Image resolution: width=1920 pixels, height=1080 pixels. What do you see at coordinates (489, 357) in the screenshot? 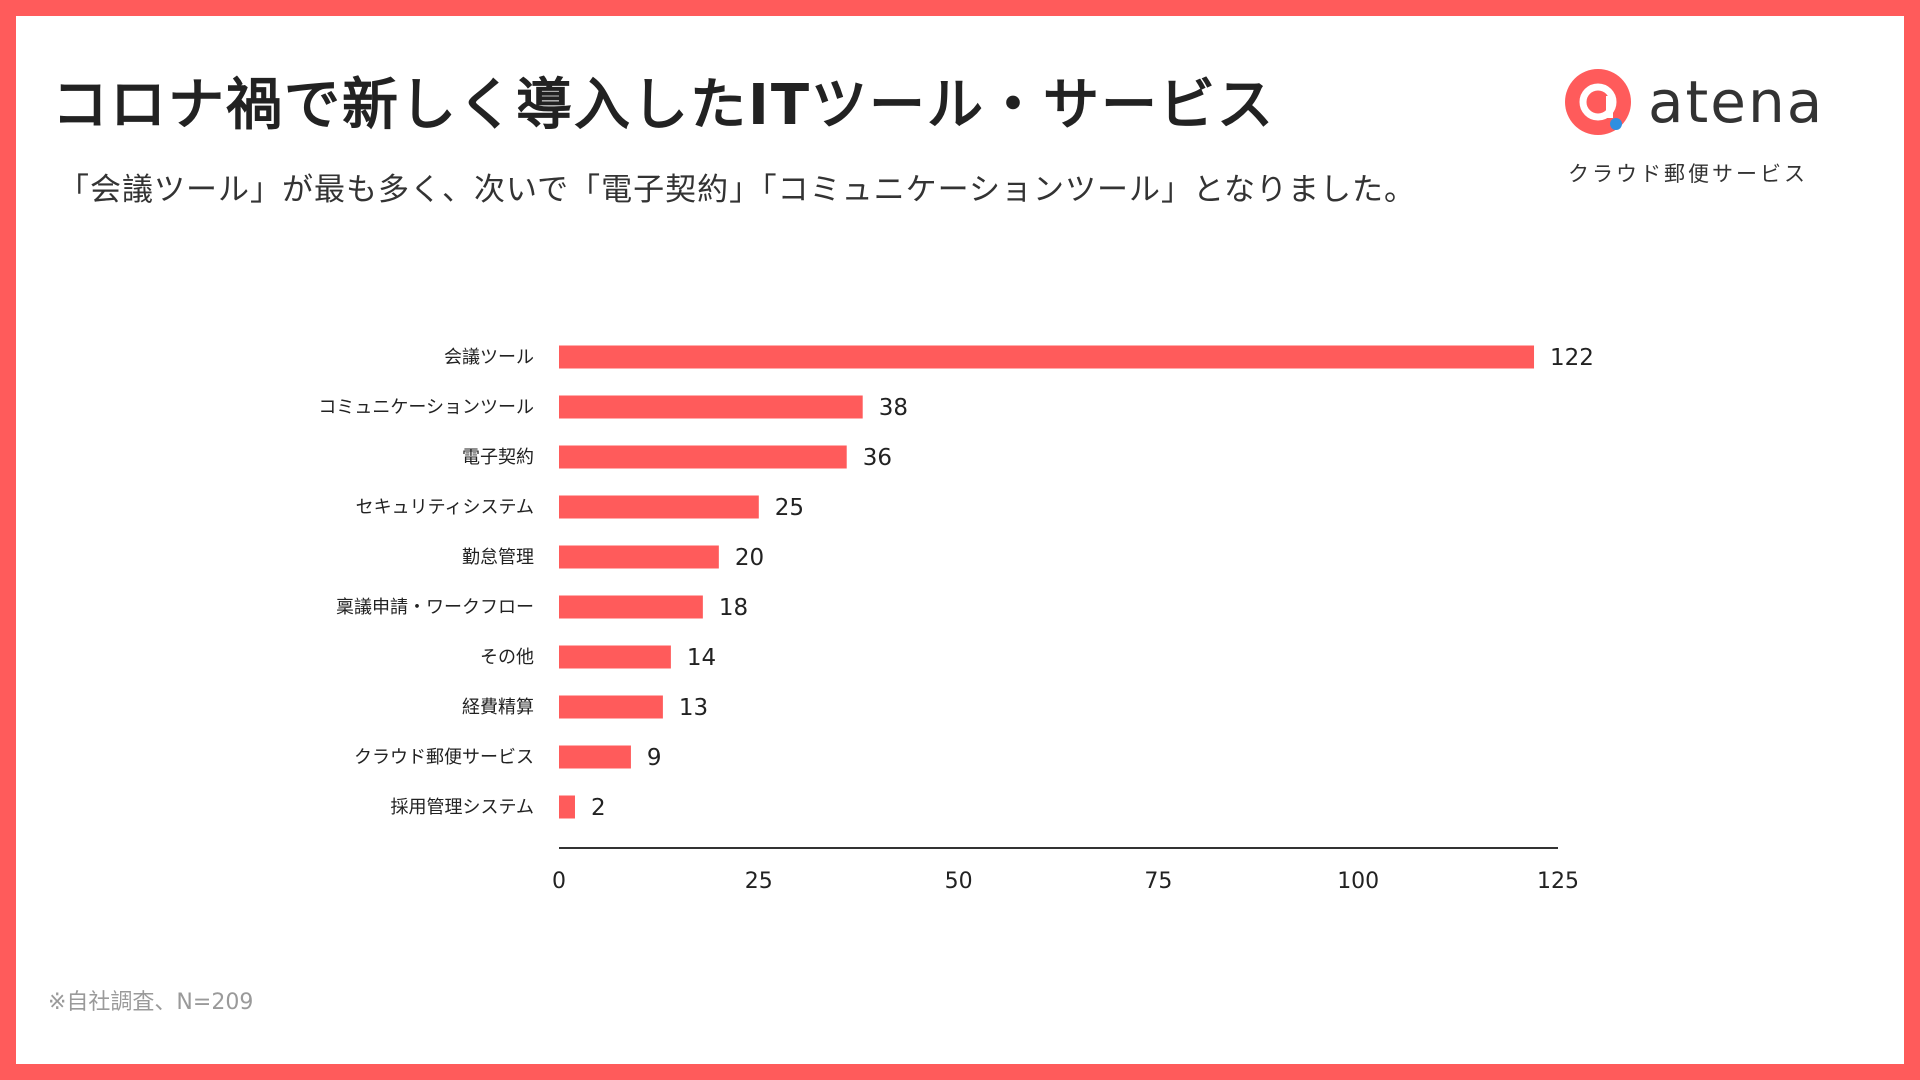
I see `category-label: 会議ツール` at bounding box center [489, 357].